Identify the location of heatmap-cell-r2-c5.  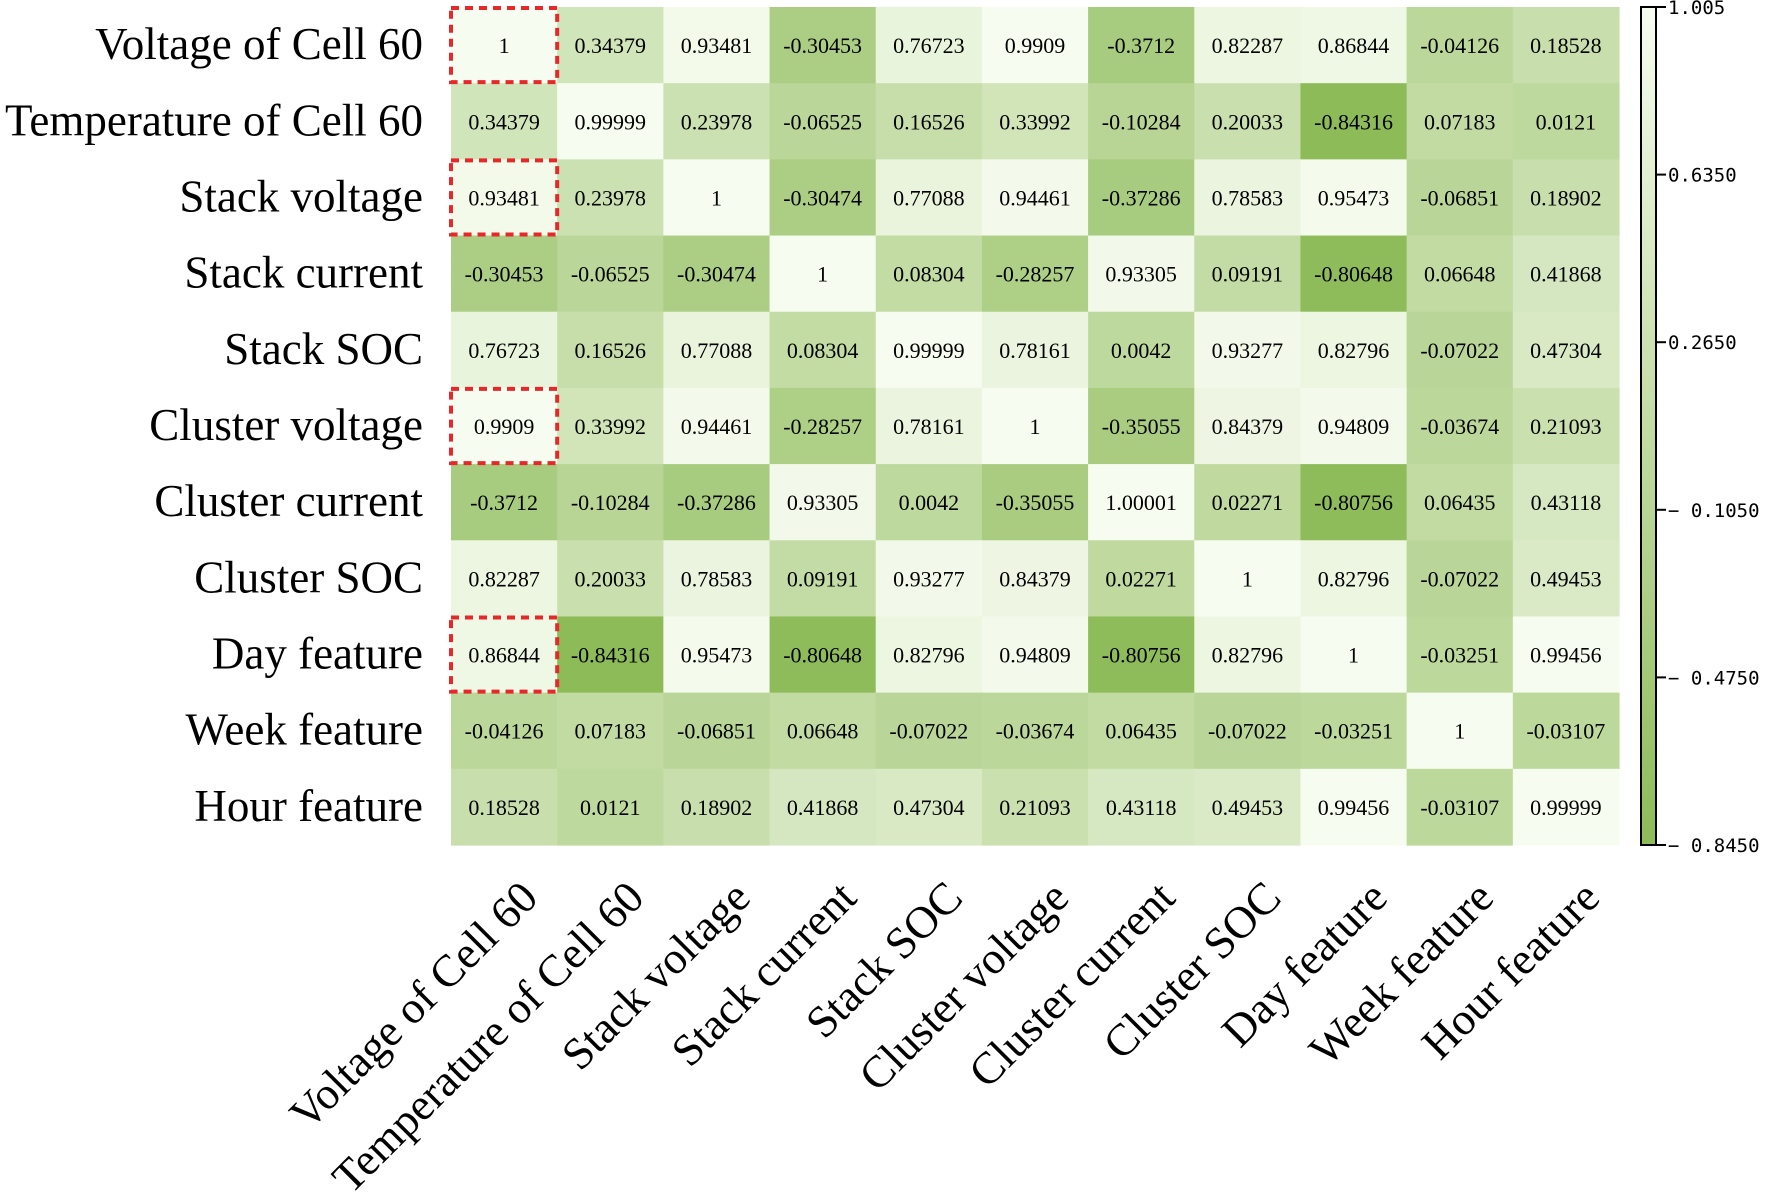
(1035, 198).